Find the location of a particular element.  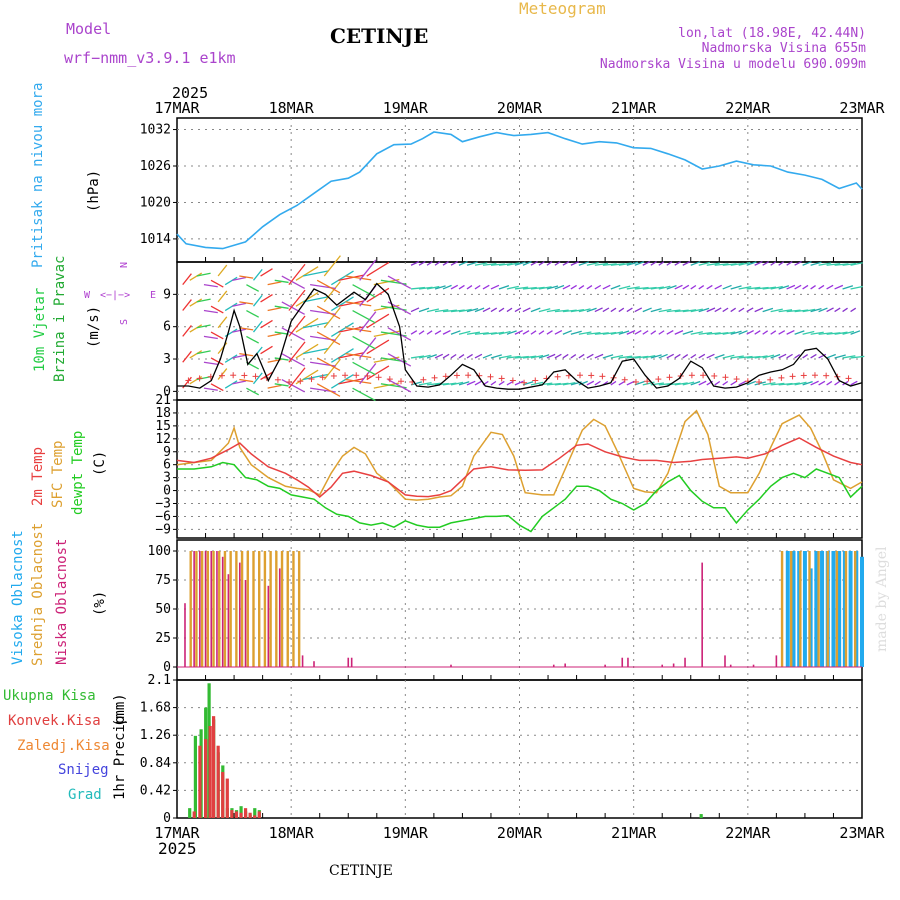

sfc-temp-line is located at coordinates (519, 455).